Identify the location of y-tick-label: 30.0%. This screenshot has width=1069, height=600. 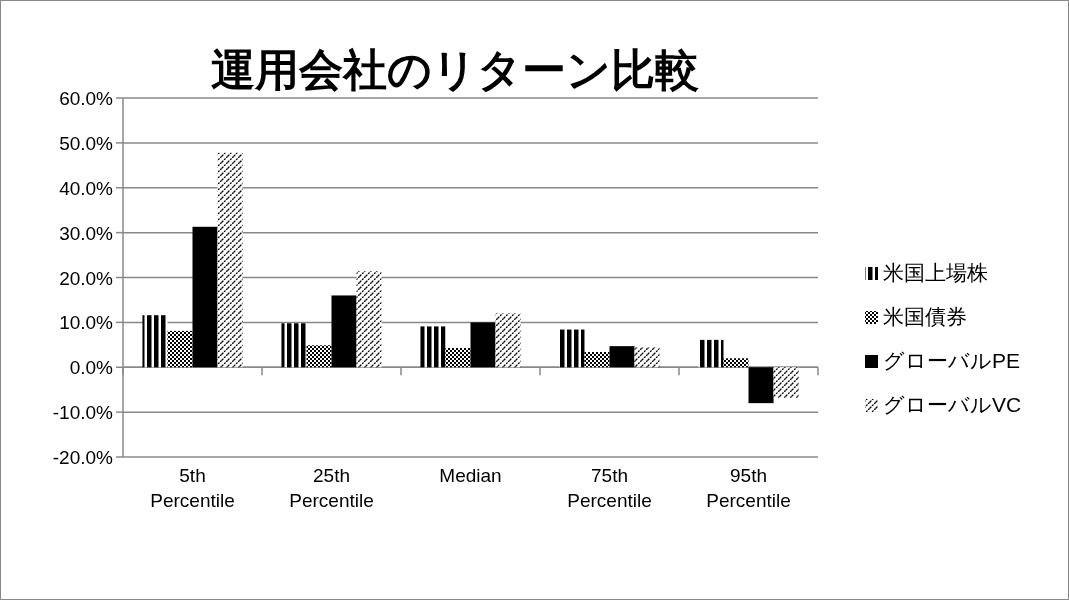
(86, 233).